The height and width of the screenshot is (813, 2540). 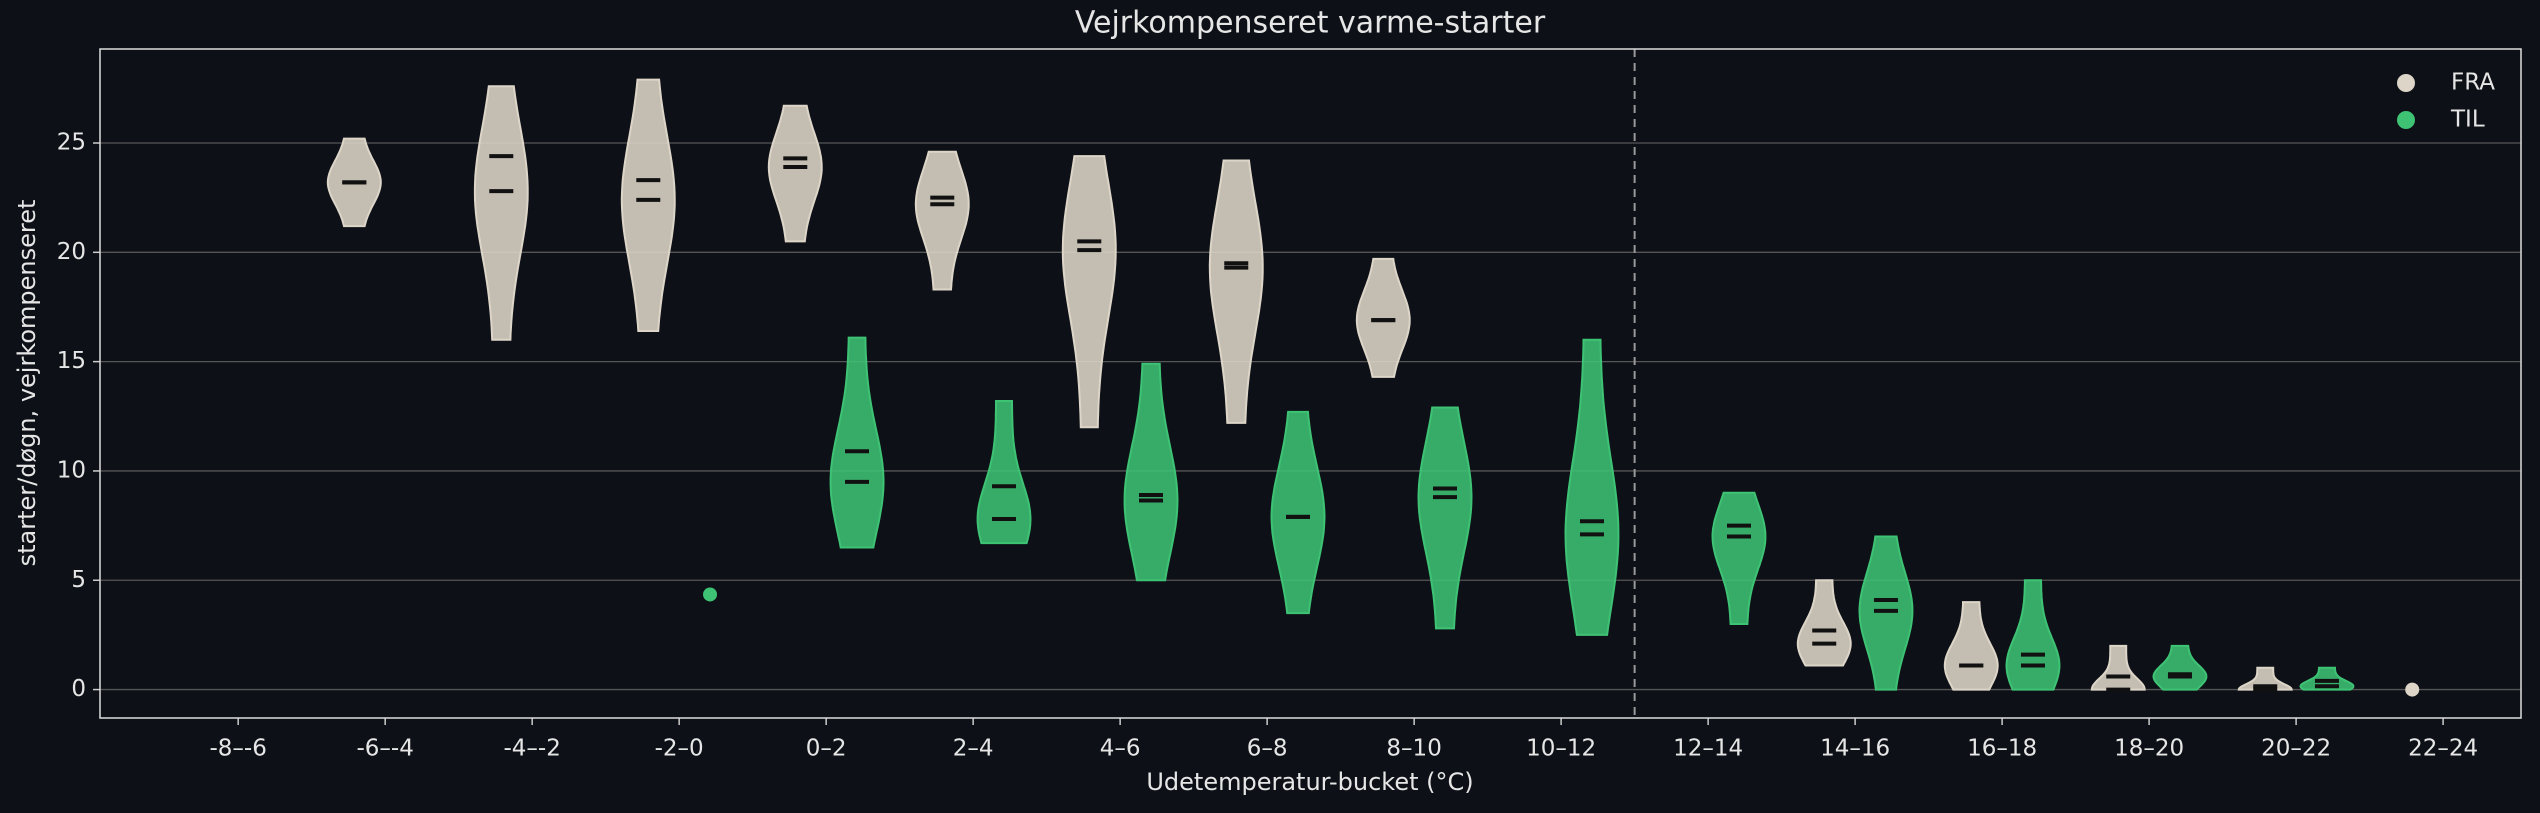 What do you see at coordinates (1120, 749) in the screenshot?
I see `x-tick-label: 4–6` at bounding box center [1120, 749].